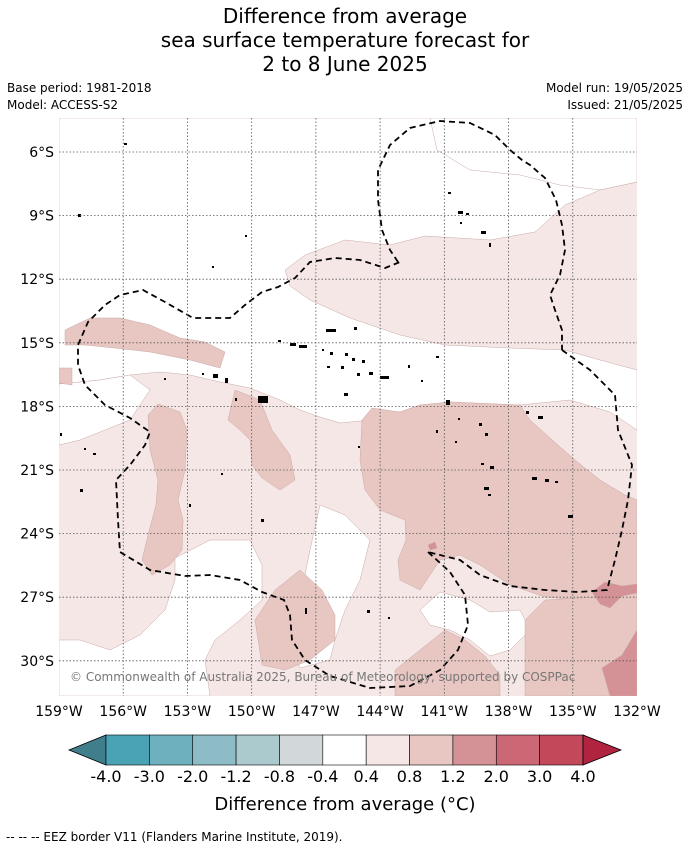 Image resolution: width=690 pixels, height=850 pixels. I want to click on colorbar-tick-label: -4.0, so click(106, 776).